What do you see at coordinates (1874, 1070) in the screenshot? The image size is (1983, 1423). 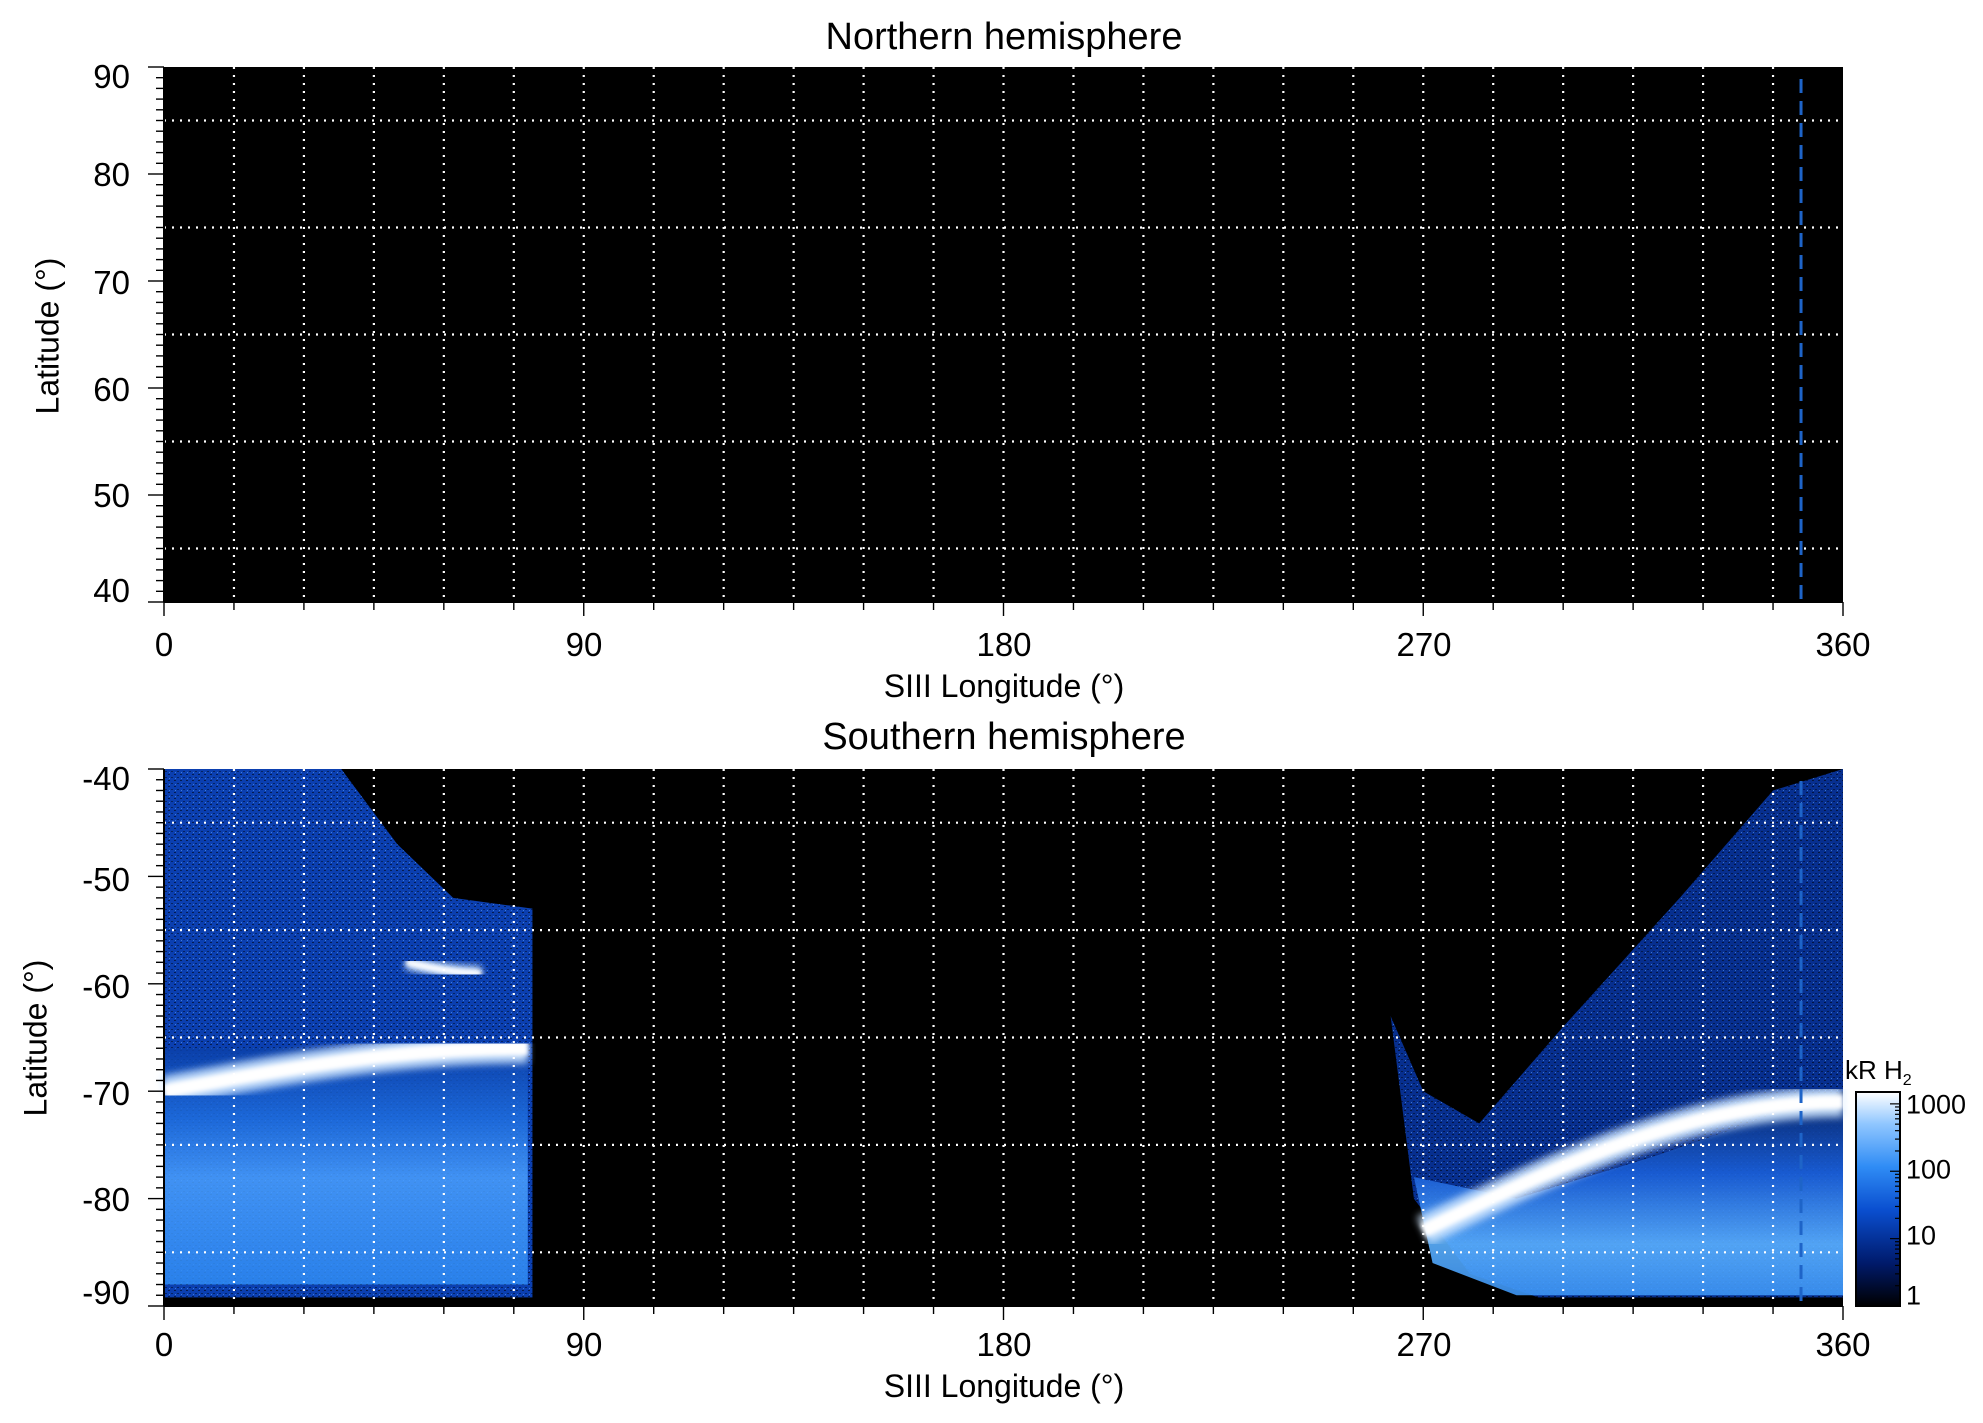 I see `colorbar-title-text: kR H` at bounding box center [1874, 1070].